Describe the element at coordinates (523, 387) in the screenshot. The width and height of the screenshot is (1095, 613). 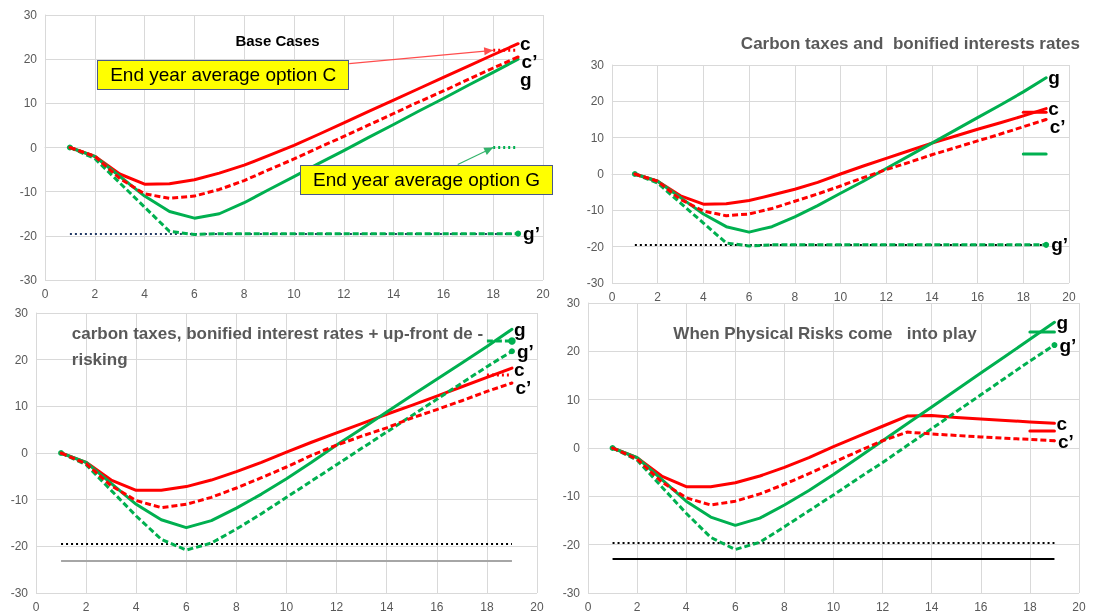
I see `series-label: c’` at that location.